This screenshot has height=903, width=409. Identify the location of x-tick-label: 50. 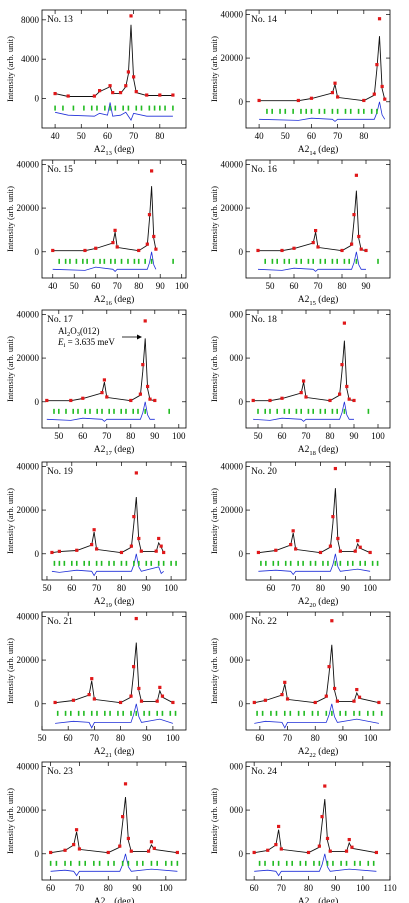
(59, 436).